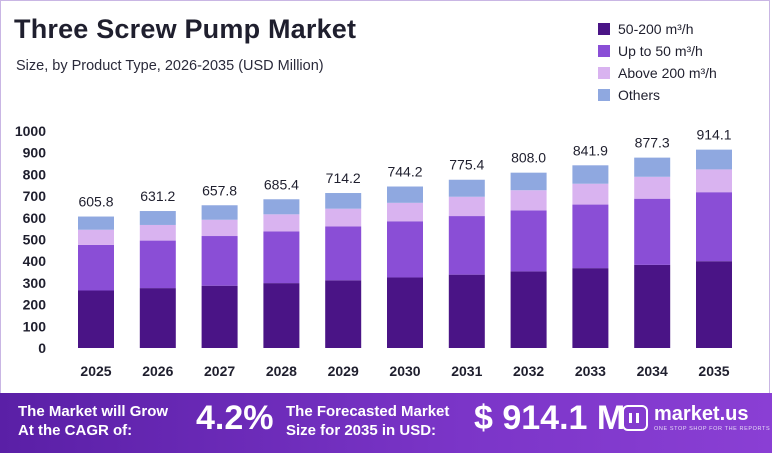  Describe the element at coordinates (235, 418) in the screenshot. I see `cagr-value: 4.2%` at that location.